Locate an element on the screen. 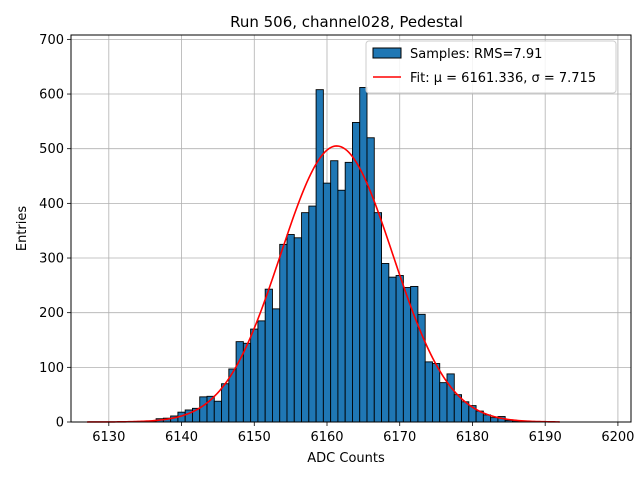 This screenshot has height=480, width=640. y-tick-label: 200 is located at coordinates (51, 313).